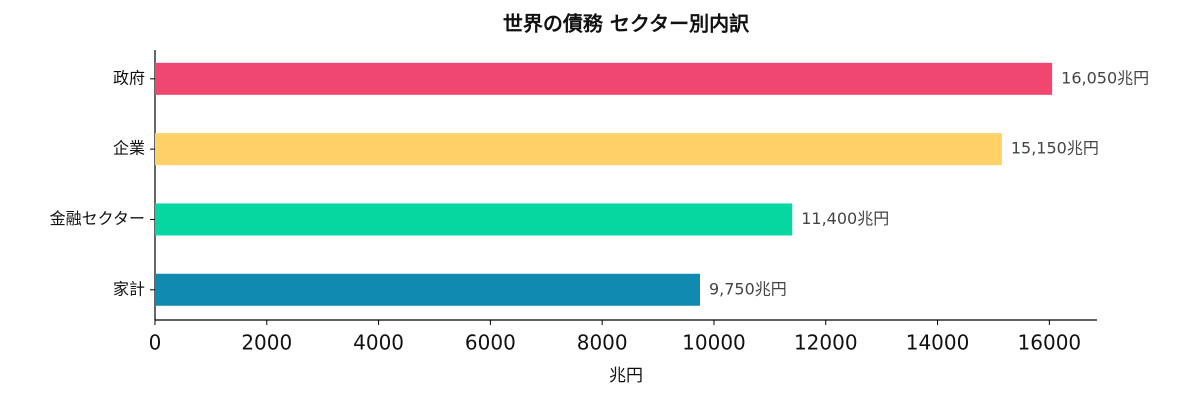 This screenshot has height=400, width=1180. What do you see at coordinates (626, 24) in the screenshot?
I see `chart-title: 世界の債務 セクター別内訳` at bounding box center [626, 24].